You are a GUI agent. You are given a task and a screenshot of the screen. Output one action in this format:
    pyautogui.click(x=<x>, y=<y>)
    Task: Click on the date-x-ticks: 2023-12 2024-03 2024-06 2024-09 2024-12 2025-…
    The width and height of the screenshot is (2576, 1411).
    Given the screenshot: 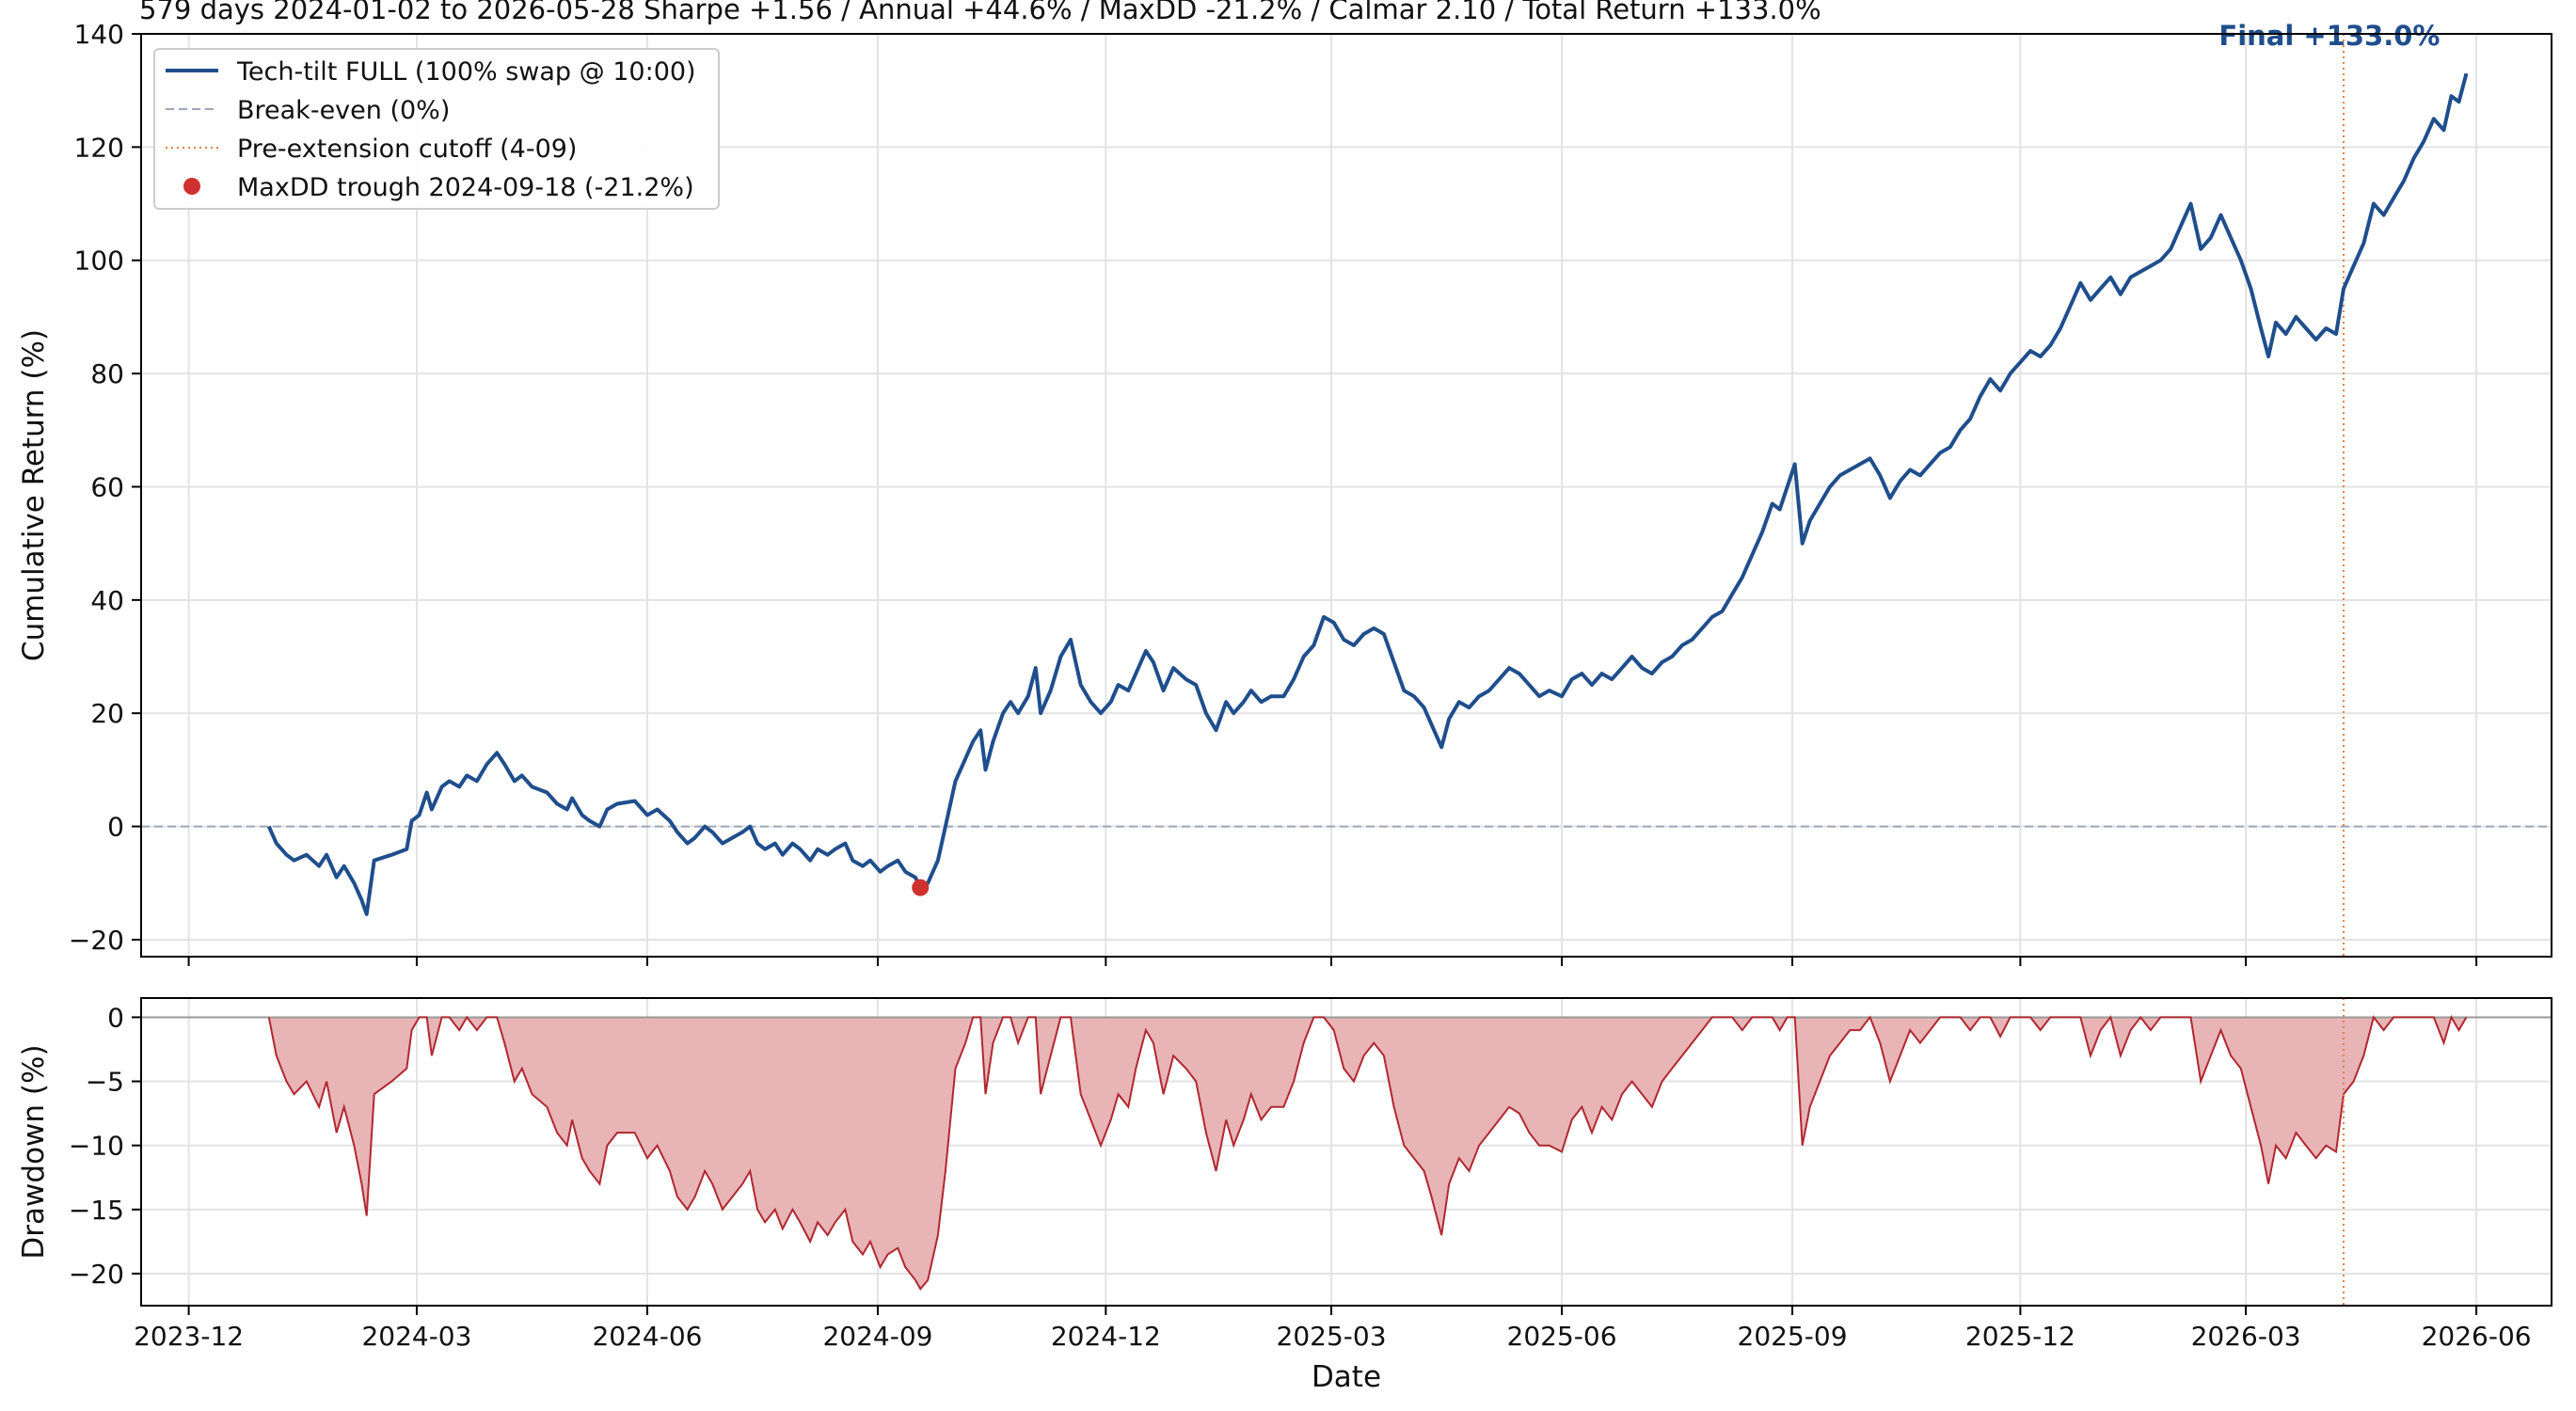 What is the action you would take?
    pyautogui.click(x=1333, y=1329)
    